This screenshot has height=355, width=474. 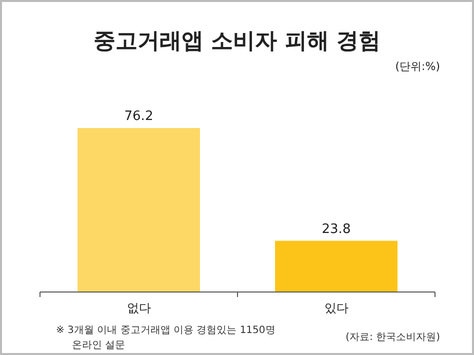 I want to click on subtitle: (단위:%), so click(x=417, y=66).